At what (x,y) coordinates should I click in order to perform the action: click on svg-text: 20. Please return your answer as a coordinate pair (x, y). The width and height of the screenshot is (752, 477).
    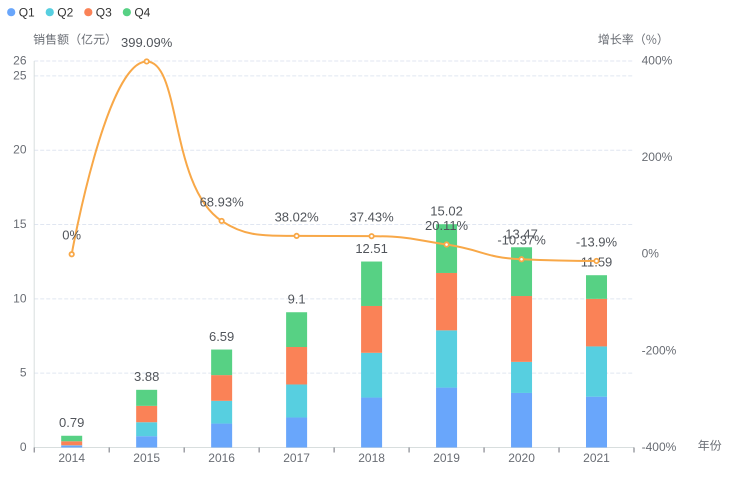
    Looking at the image, I should click on (20, 150).